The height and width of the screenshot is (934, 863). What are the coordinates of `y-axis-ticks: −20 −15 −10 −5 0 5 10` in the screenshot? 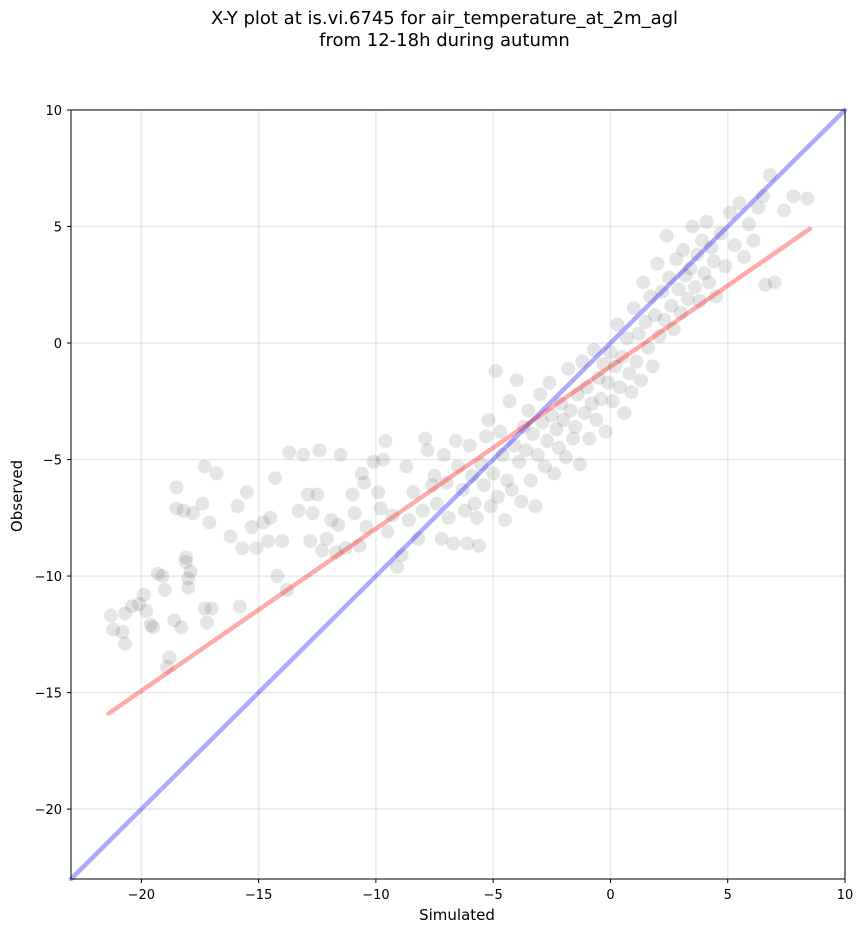 It's located at (53, 461).